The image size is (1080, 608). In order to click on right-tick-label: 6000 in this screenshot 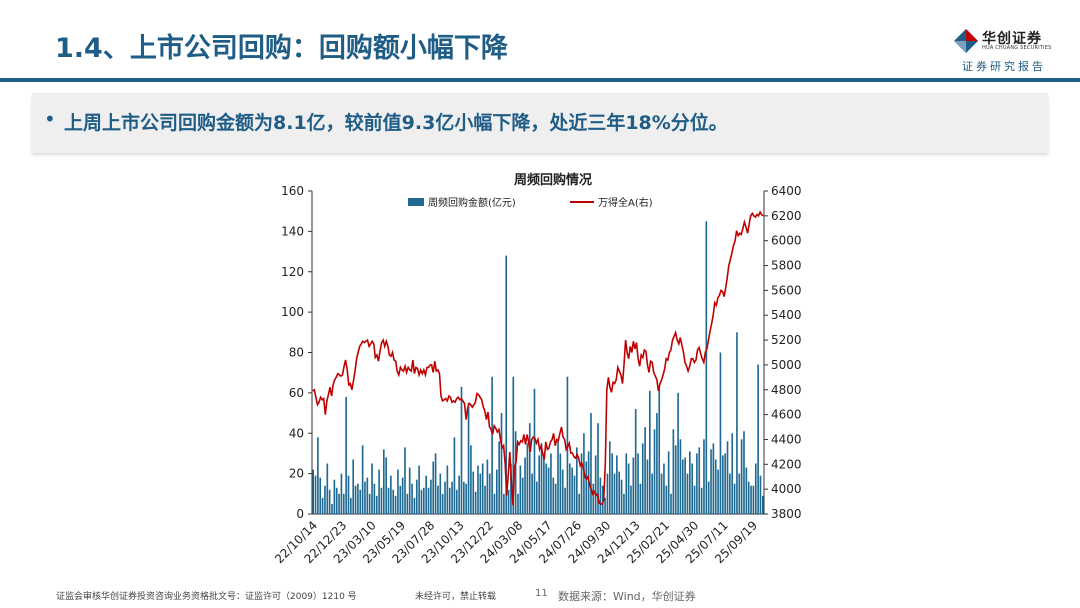, I will do `click(786, 241)`.